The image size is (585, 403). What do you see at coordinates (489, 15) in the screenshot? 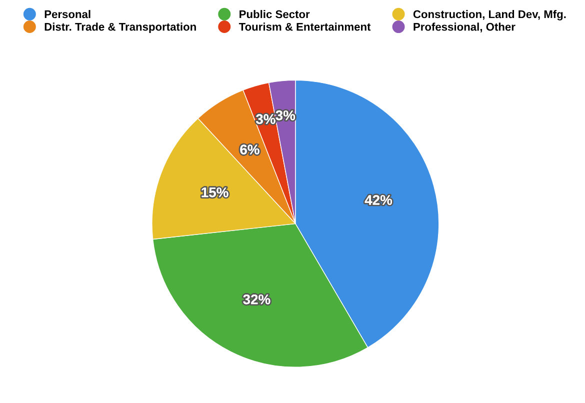
I see `legend-label: Construction, Land Dev, Mfg.` at bounding box center [489, 15].